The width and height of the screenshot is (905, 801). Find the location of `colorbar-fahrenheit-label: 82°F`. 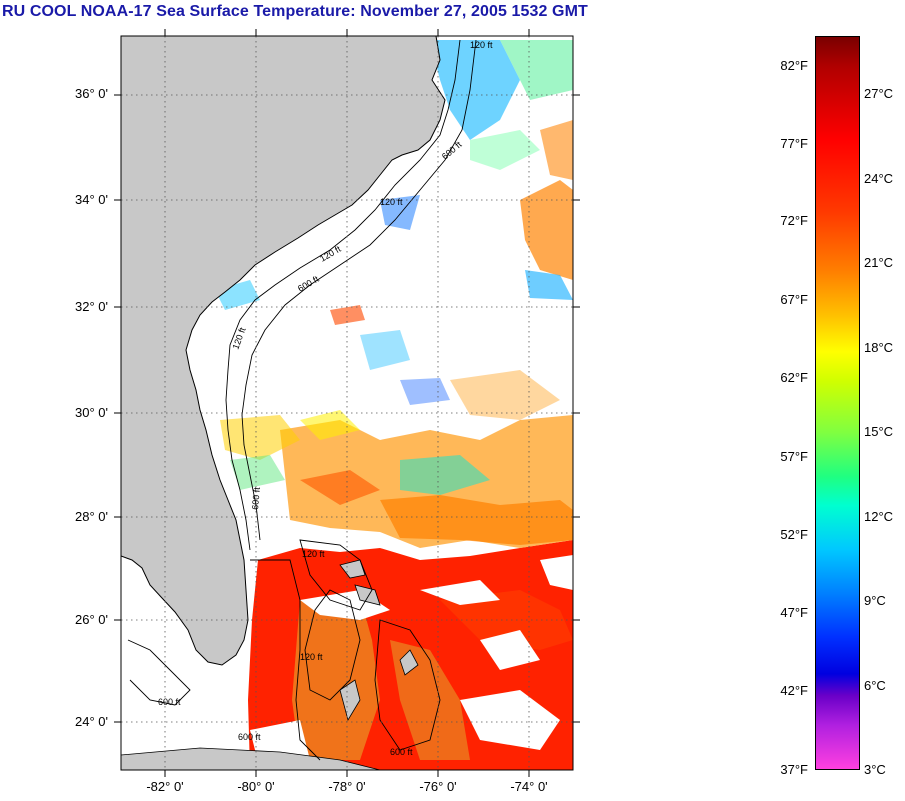

colorbar-fahrenheit-label: 82°F is located at coordinates (794, 65).